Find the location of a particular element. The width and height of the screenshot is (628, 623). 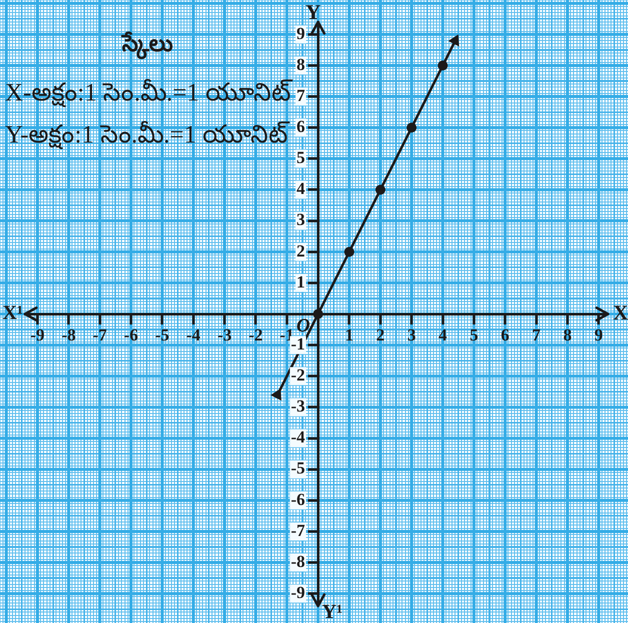

x-tick-label: -2 is located at coordinates (255, 335).